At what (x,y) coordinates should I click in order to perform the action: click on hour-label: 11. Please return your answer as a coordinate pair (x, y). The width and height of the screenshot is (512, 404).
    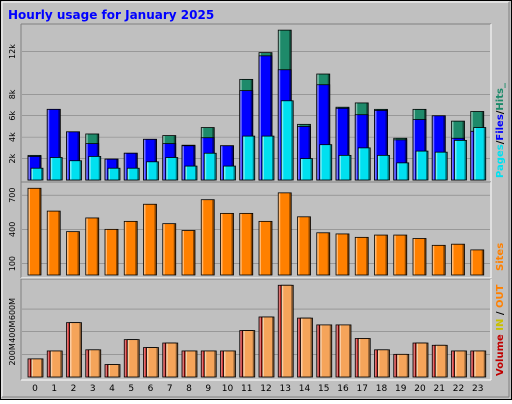
    Looking at the image, I should click on (246, 389).